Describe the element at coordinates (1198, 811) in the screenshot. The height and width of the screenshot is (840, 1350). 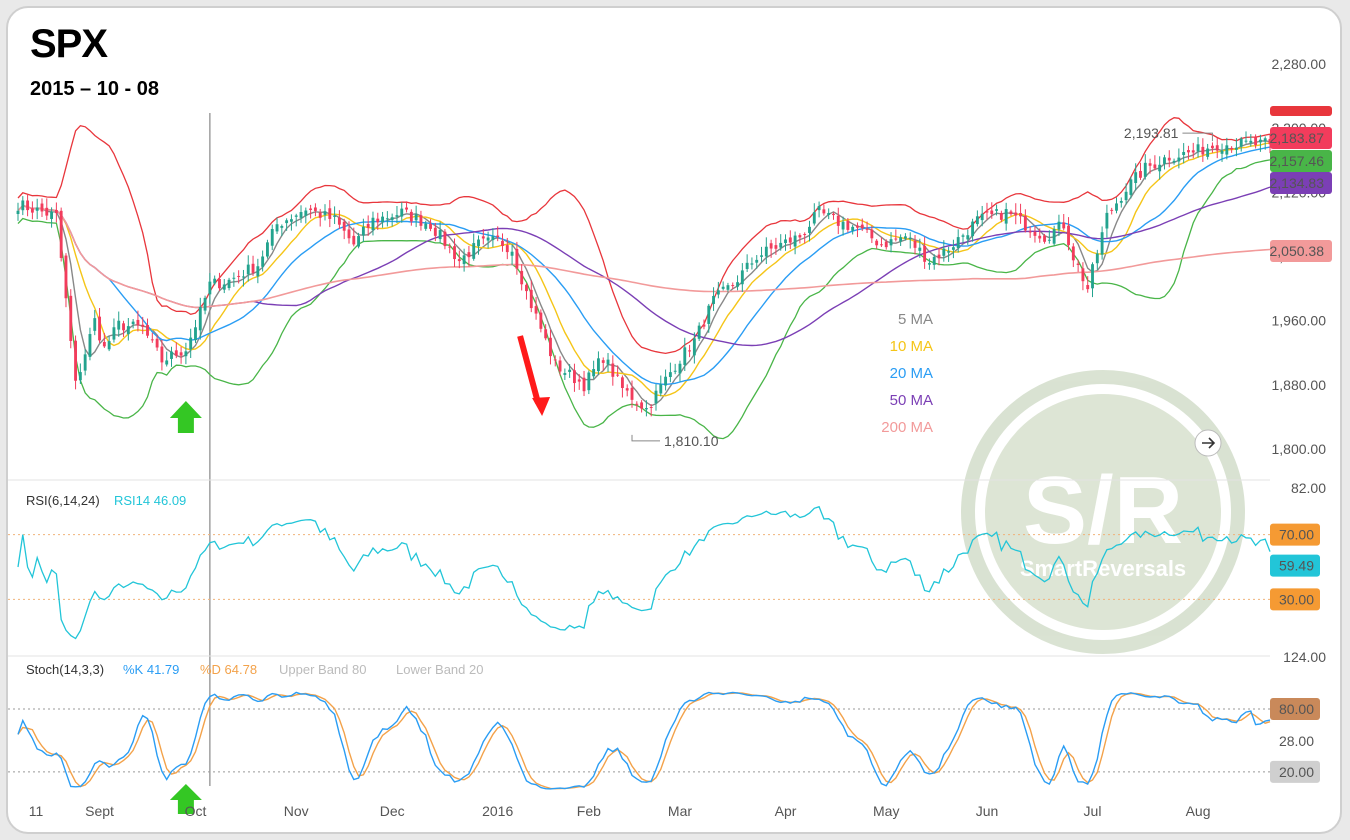
I see `x-tick-label: Aug` at that location.